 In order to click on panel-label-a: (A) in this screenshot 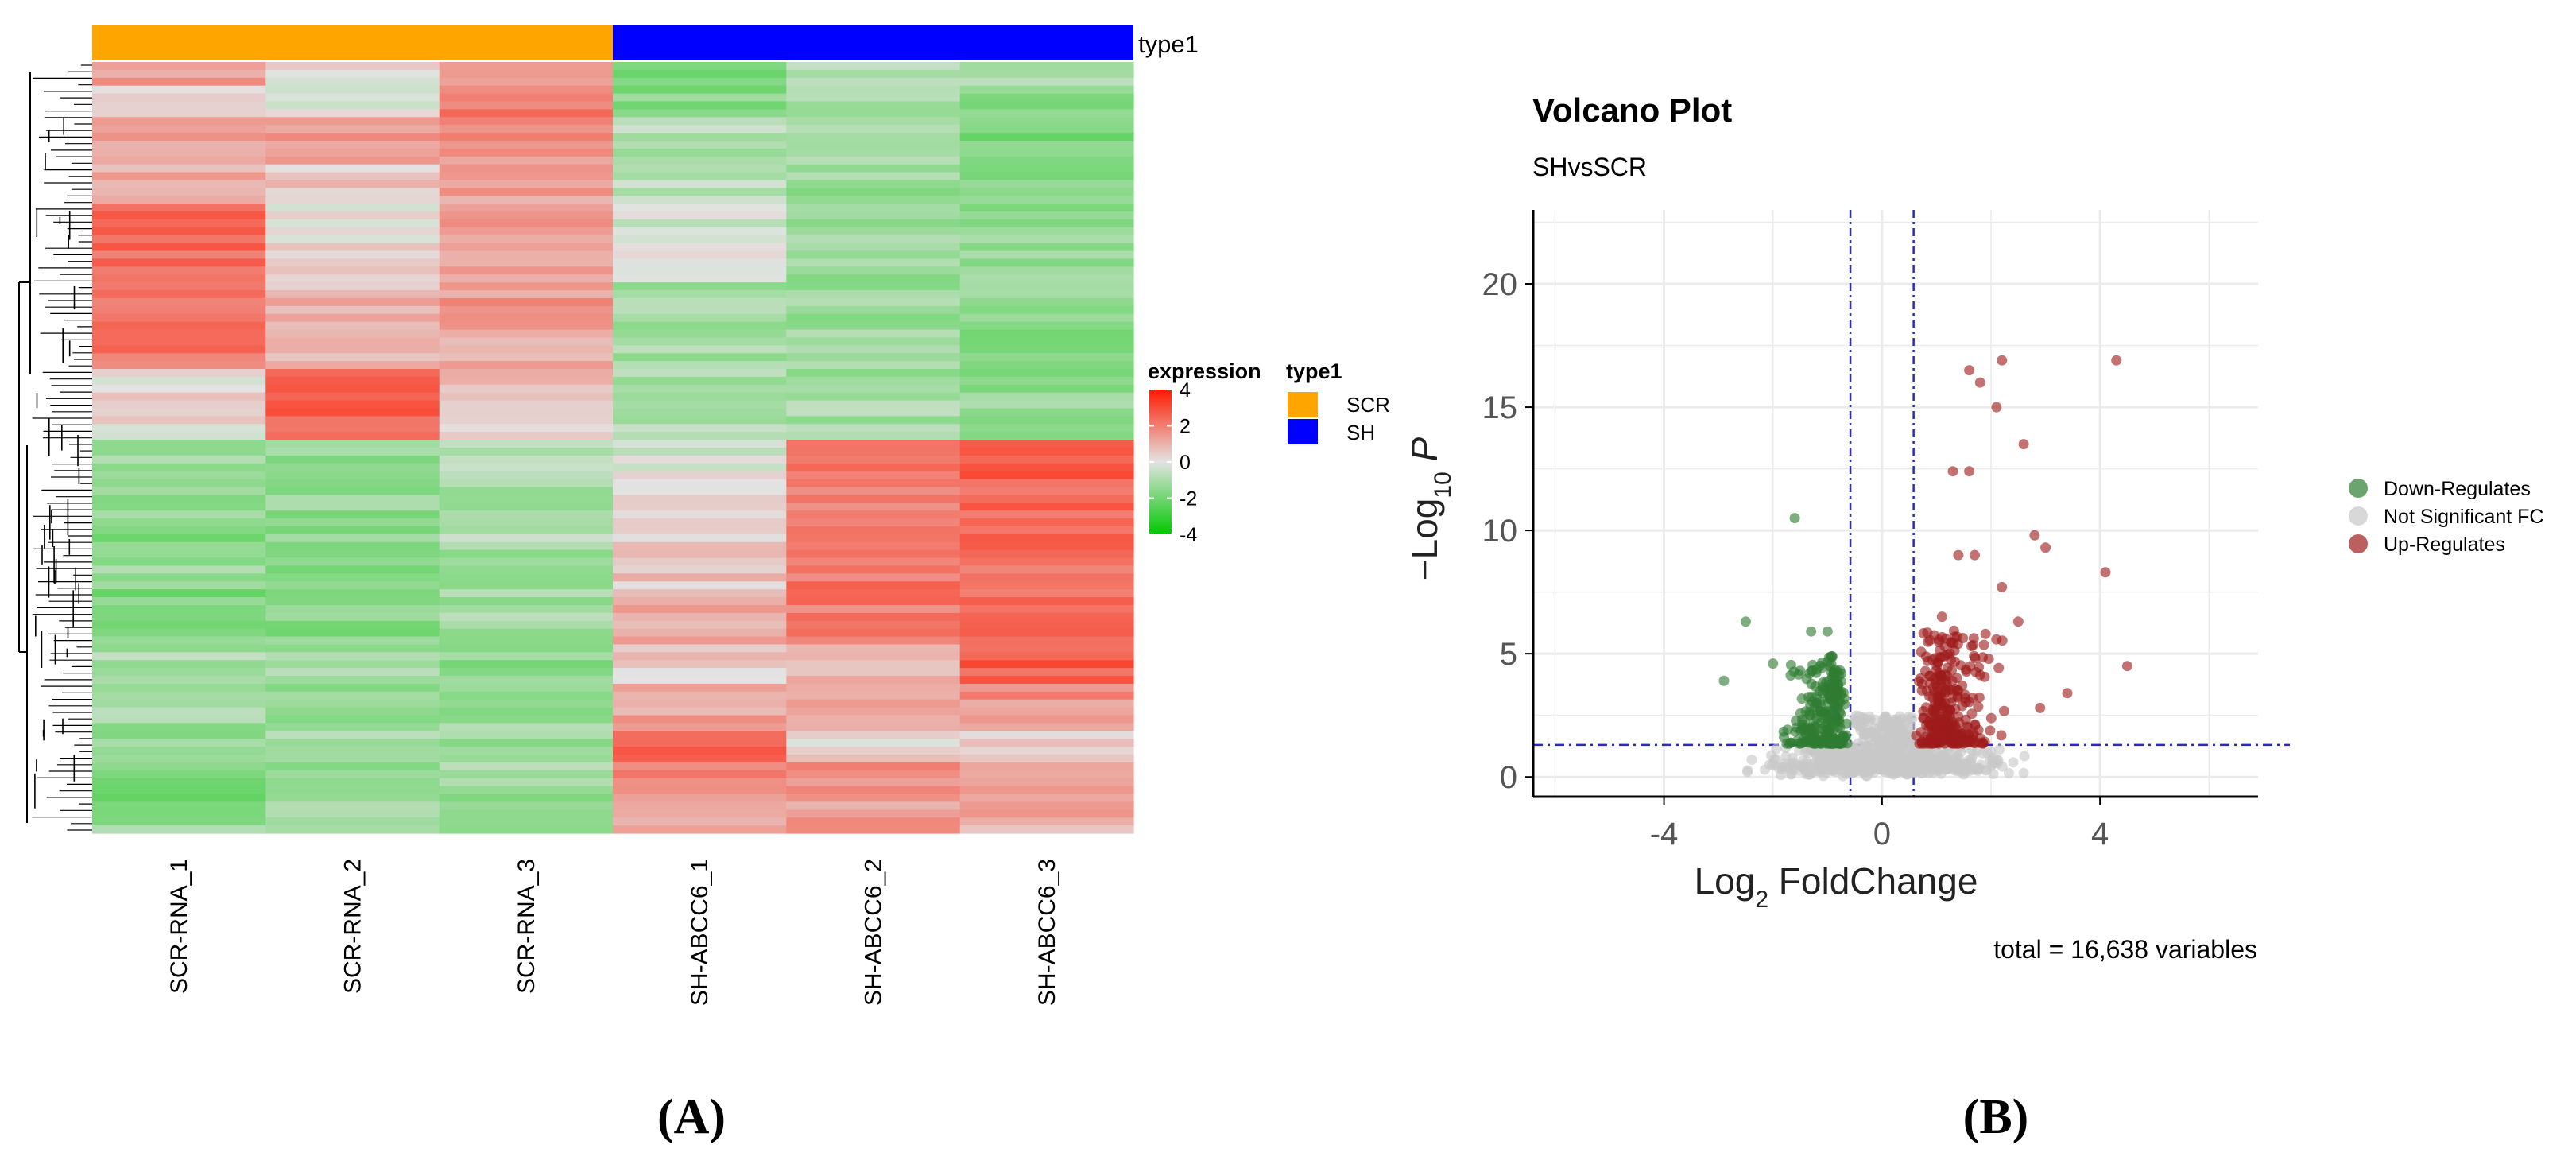, I will do `click(691, 1117)`.